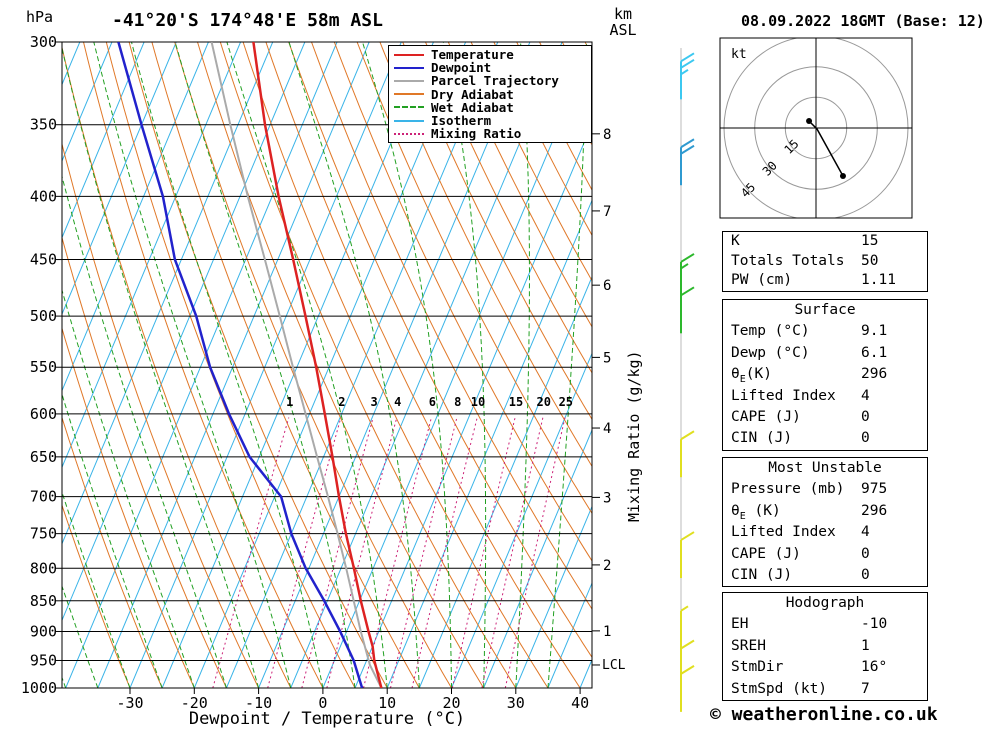 This screenshot has height=733, width=1000. What do you see at coordinates (870, 241) in the screenshot?
I see `stat-value: 15` at bounding box center [870, 241].